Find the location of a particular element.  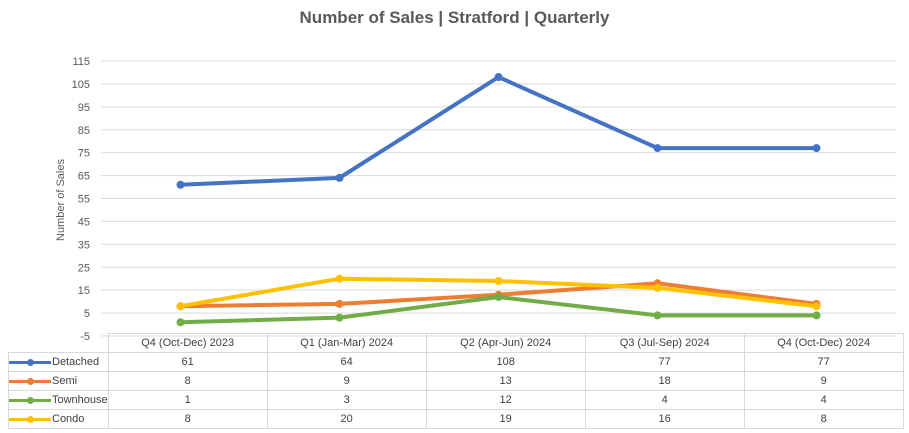

table-row: Condo 8 20 19 16 8 is located at coordinates (456, 419).